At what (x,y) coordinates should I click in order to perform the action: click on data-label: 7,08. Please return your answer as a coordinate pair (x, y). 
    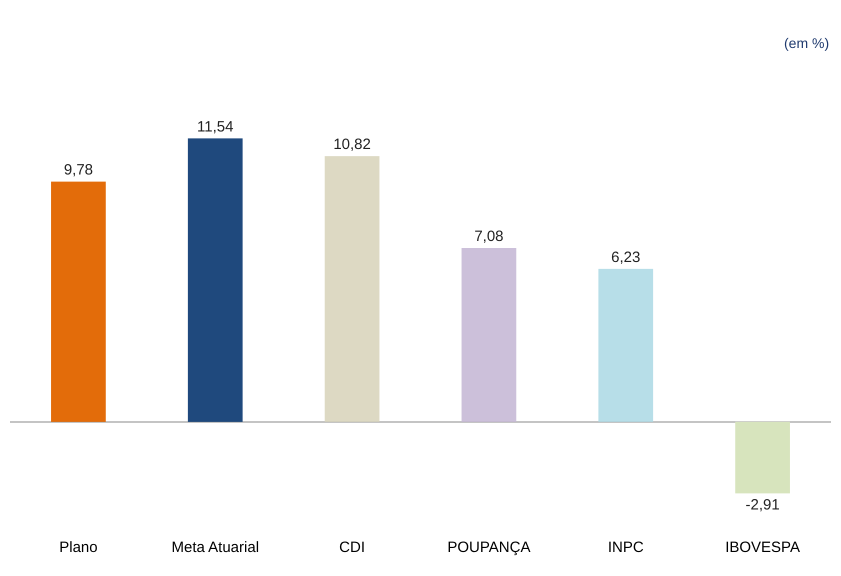
    Looking at the image, I should click on (489, 236).